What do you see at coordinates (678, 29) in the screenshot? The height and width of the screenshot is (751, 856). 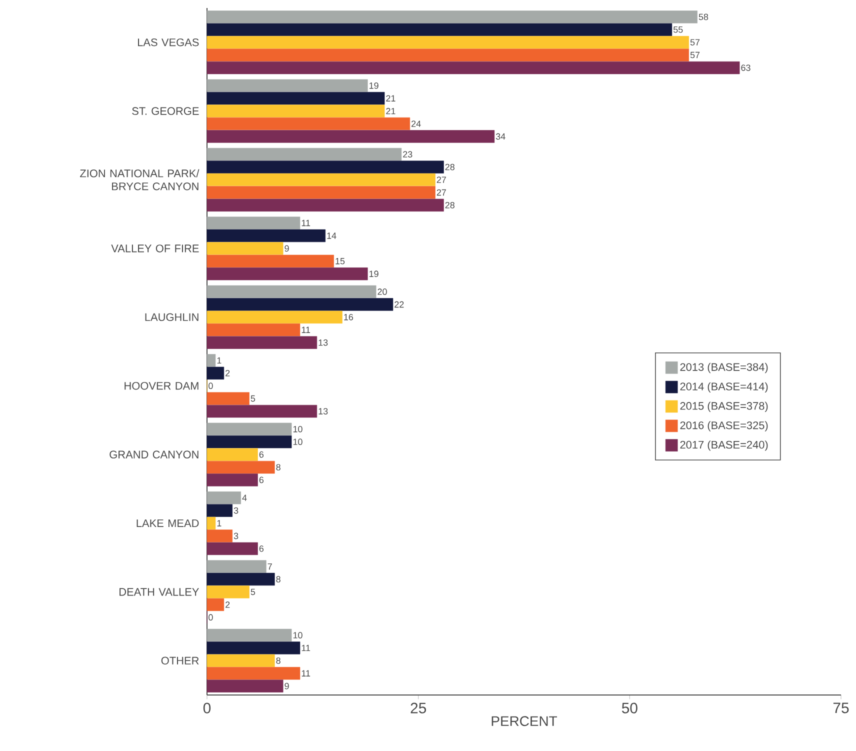 I see `data-label: 55` at bounding box center [678, 29].